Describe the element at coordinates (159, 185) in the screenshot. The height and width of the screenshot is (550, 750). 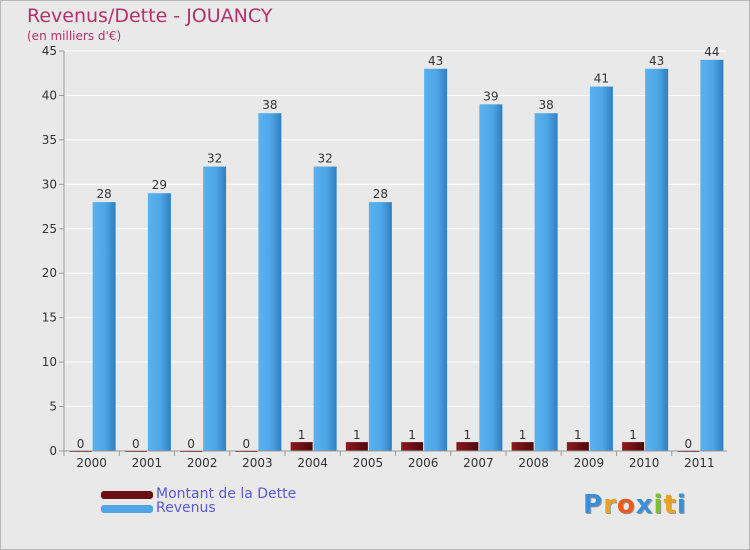
I see `data-label-revenus: 29` at that location.